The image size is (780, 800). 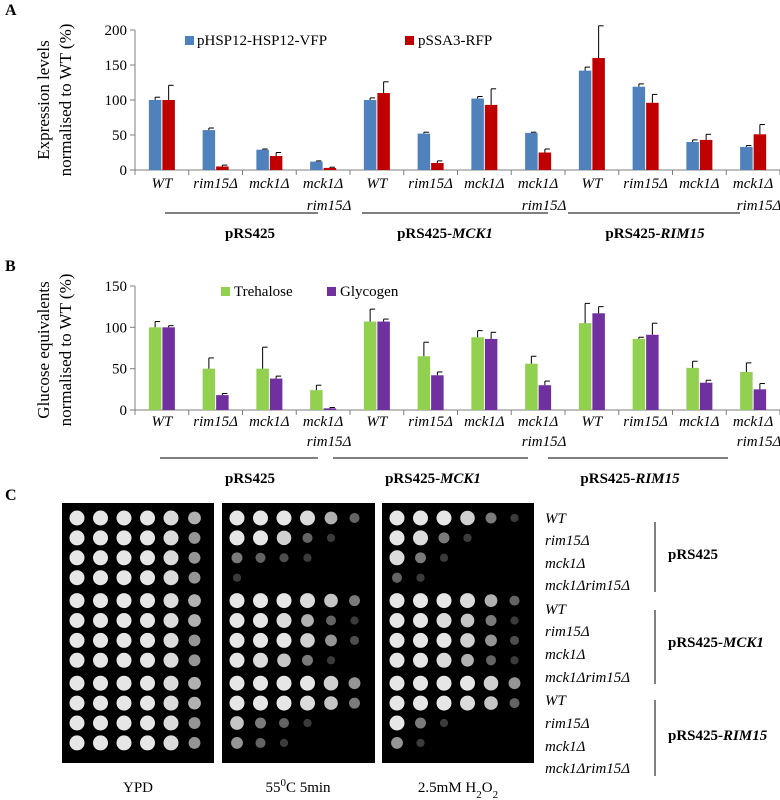 I want to click on plasmid-label: pRS425-RIM15, so click(x=718, y=736).